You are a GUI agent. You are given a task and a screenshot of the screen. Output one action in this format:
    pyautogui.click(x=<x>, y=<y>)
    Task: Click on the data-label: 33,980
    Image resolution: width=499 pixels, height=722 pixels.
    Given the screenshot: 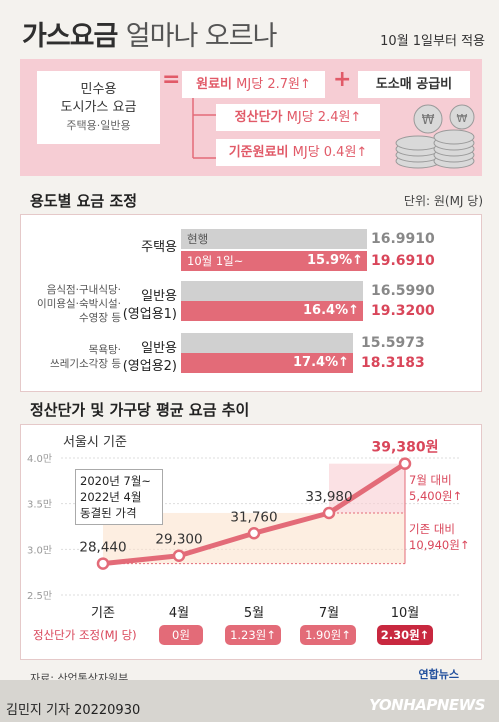 What is the action you would take?
    pyautogui.click(x=328, y=497)
    